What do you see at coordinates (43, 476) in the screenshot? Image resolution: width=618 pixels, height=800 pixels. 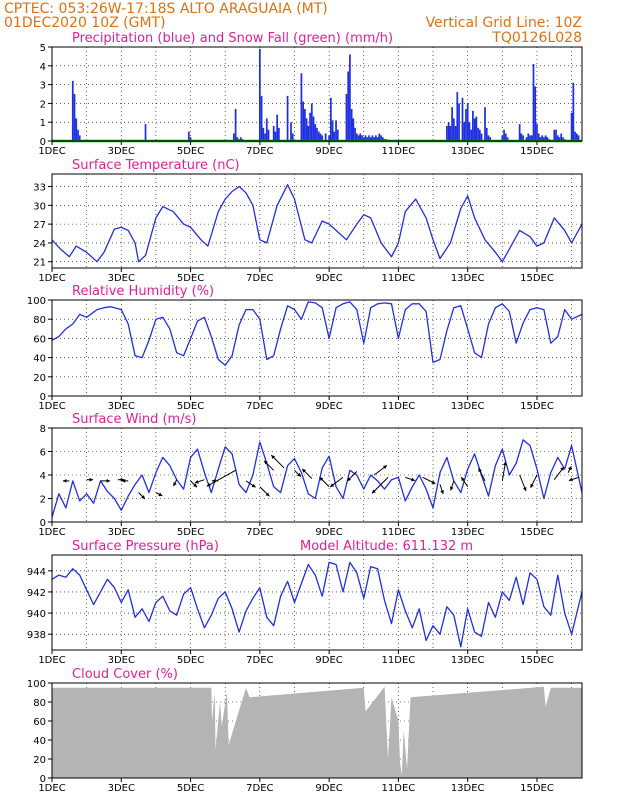 I see `y-tick-label: 4` at bounding box center [43, 476].